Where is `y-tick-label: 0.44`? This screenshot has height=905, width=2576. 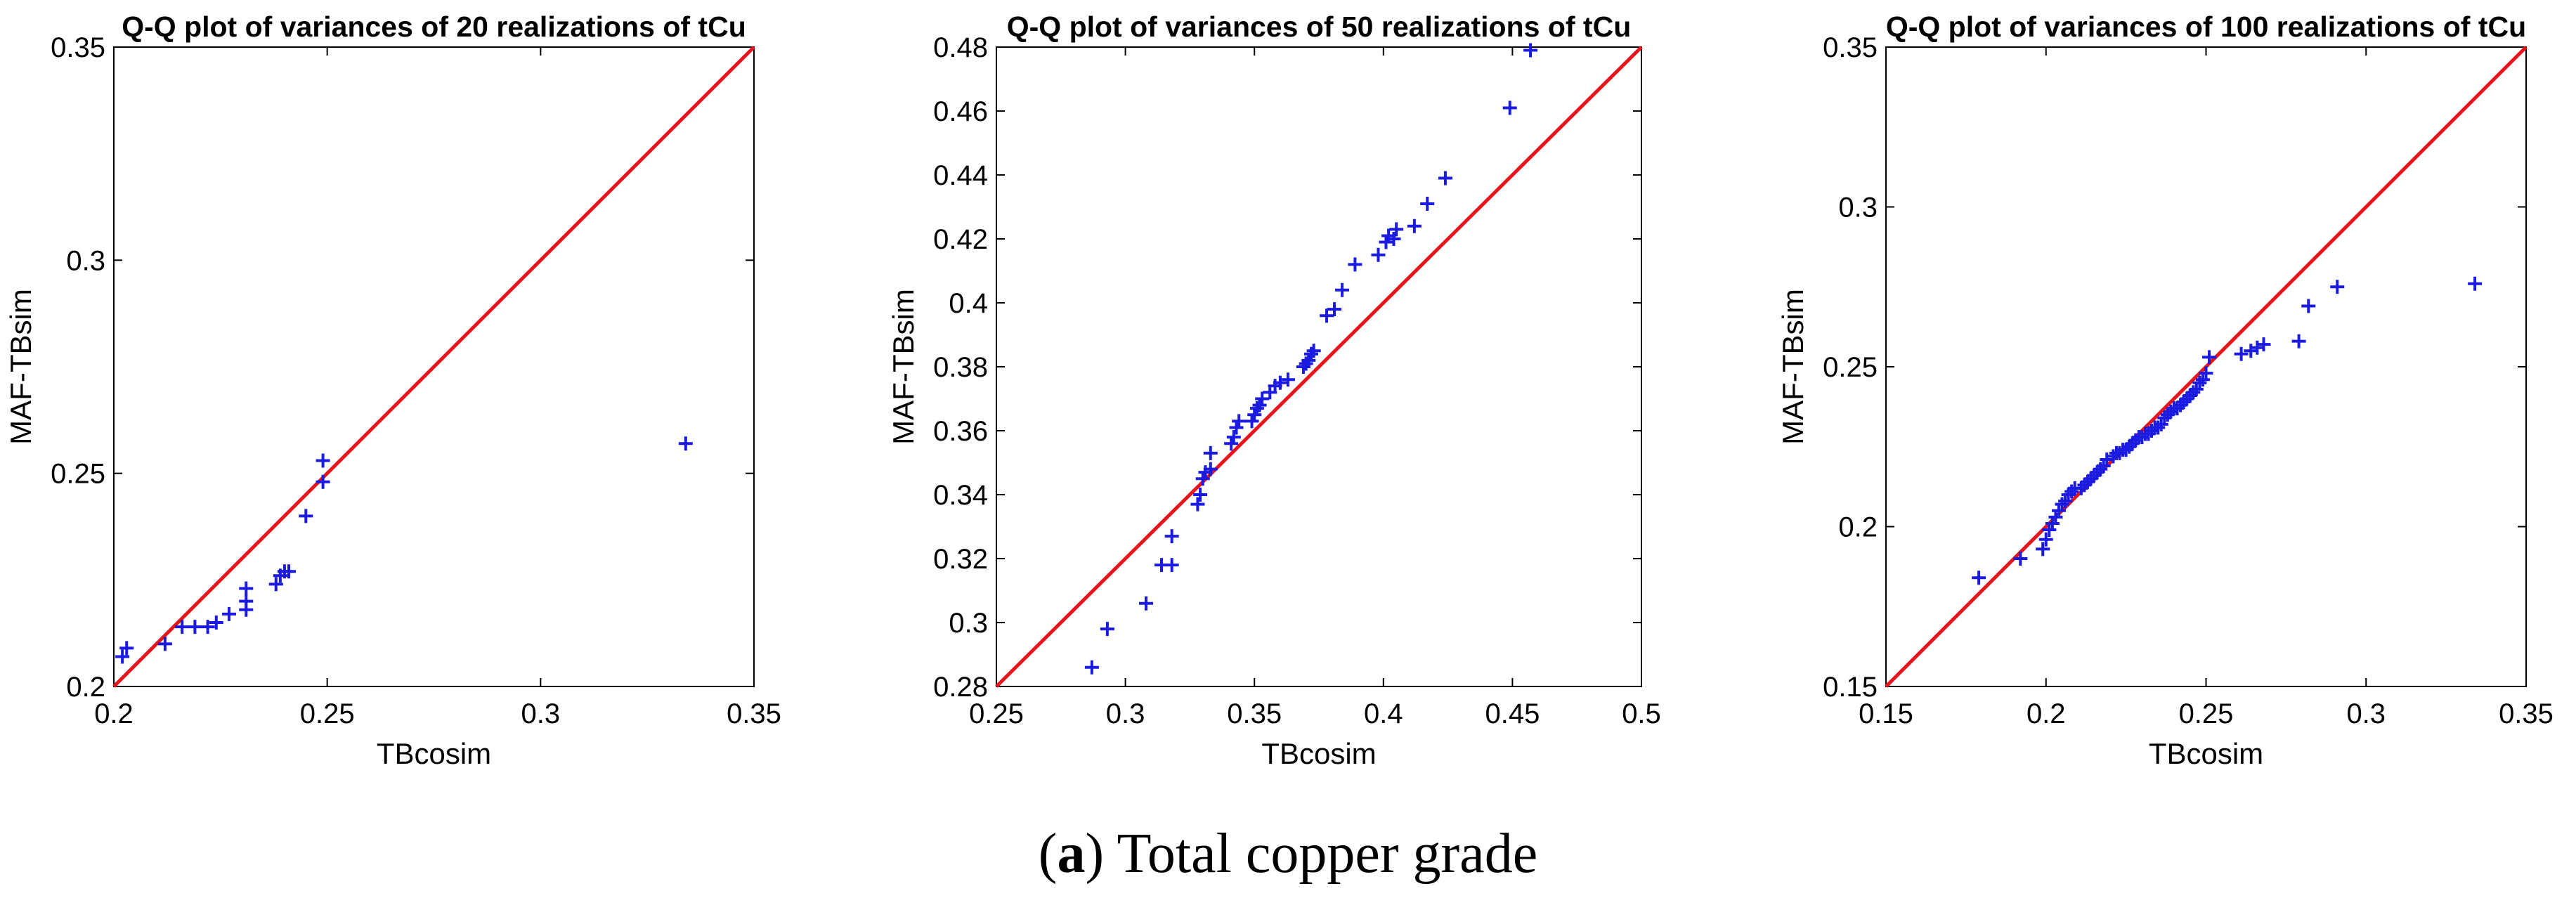 y-tick-label: 0.44 is located at coordinates (960, 175).